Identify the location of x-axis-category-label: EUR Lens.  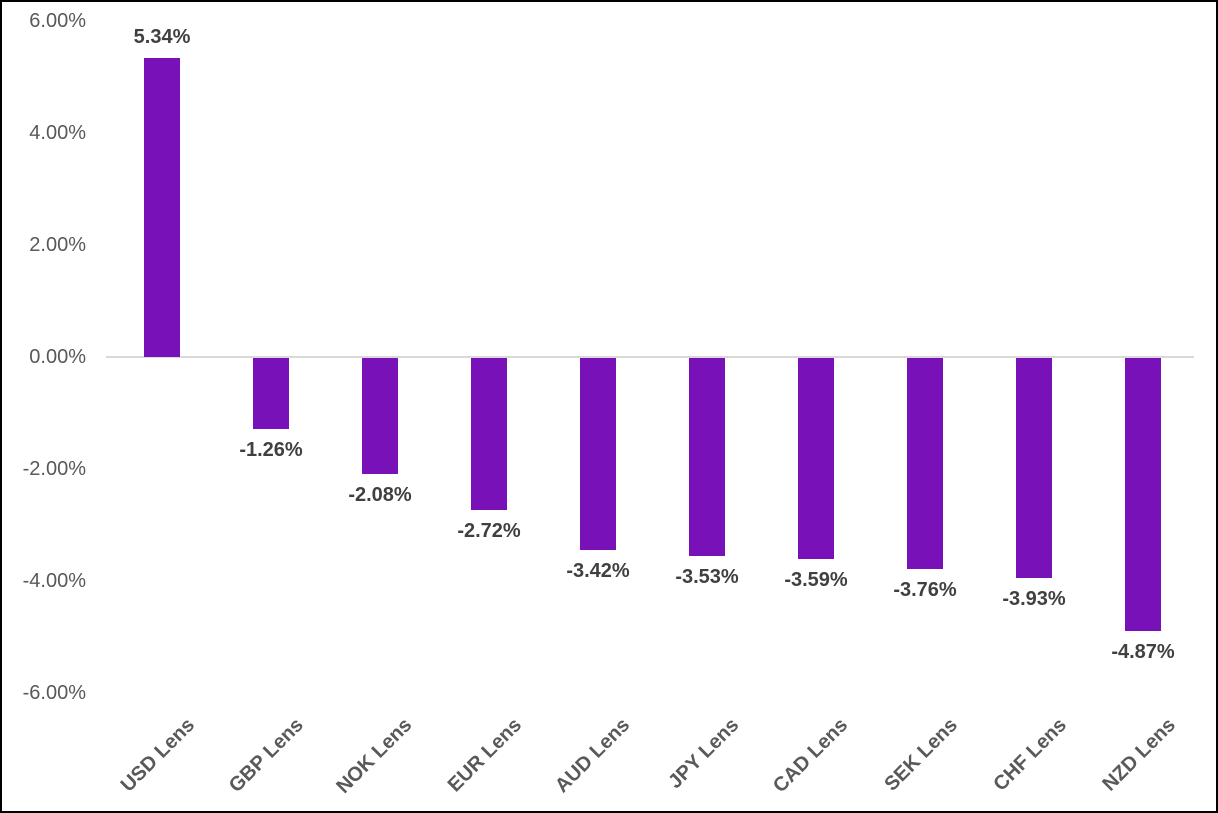
(484, 755).